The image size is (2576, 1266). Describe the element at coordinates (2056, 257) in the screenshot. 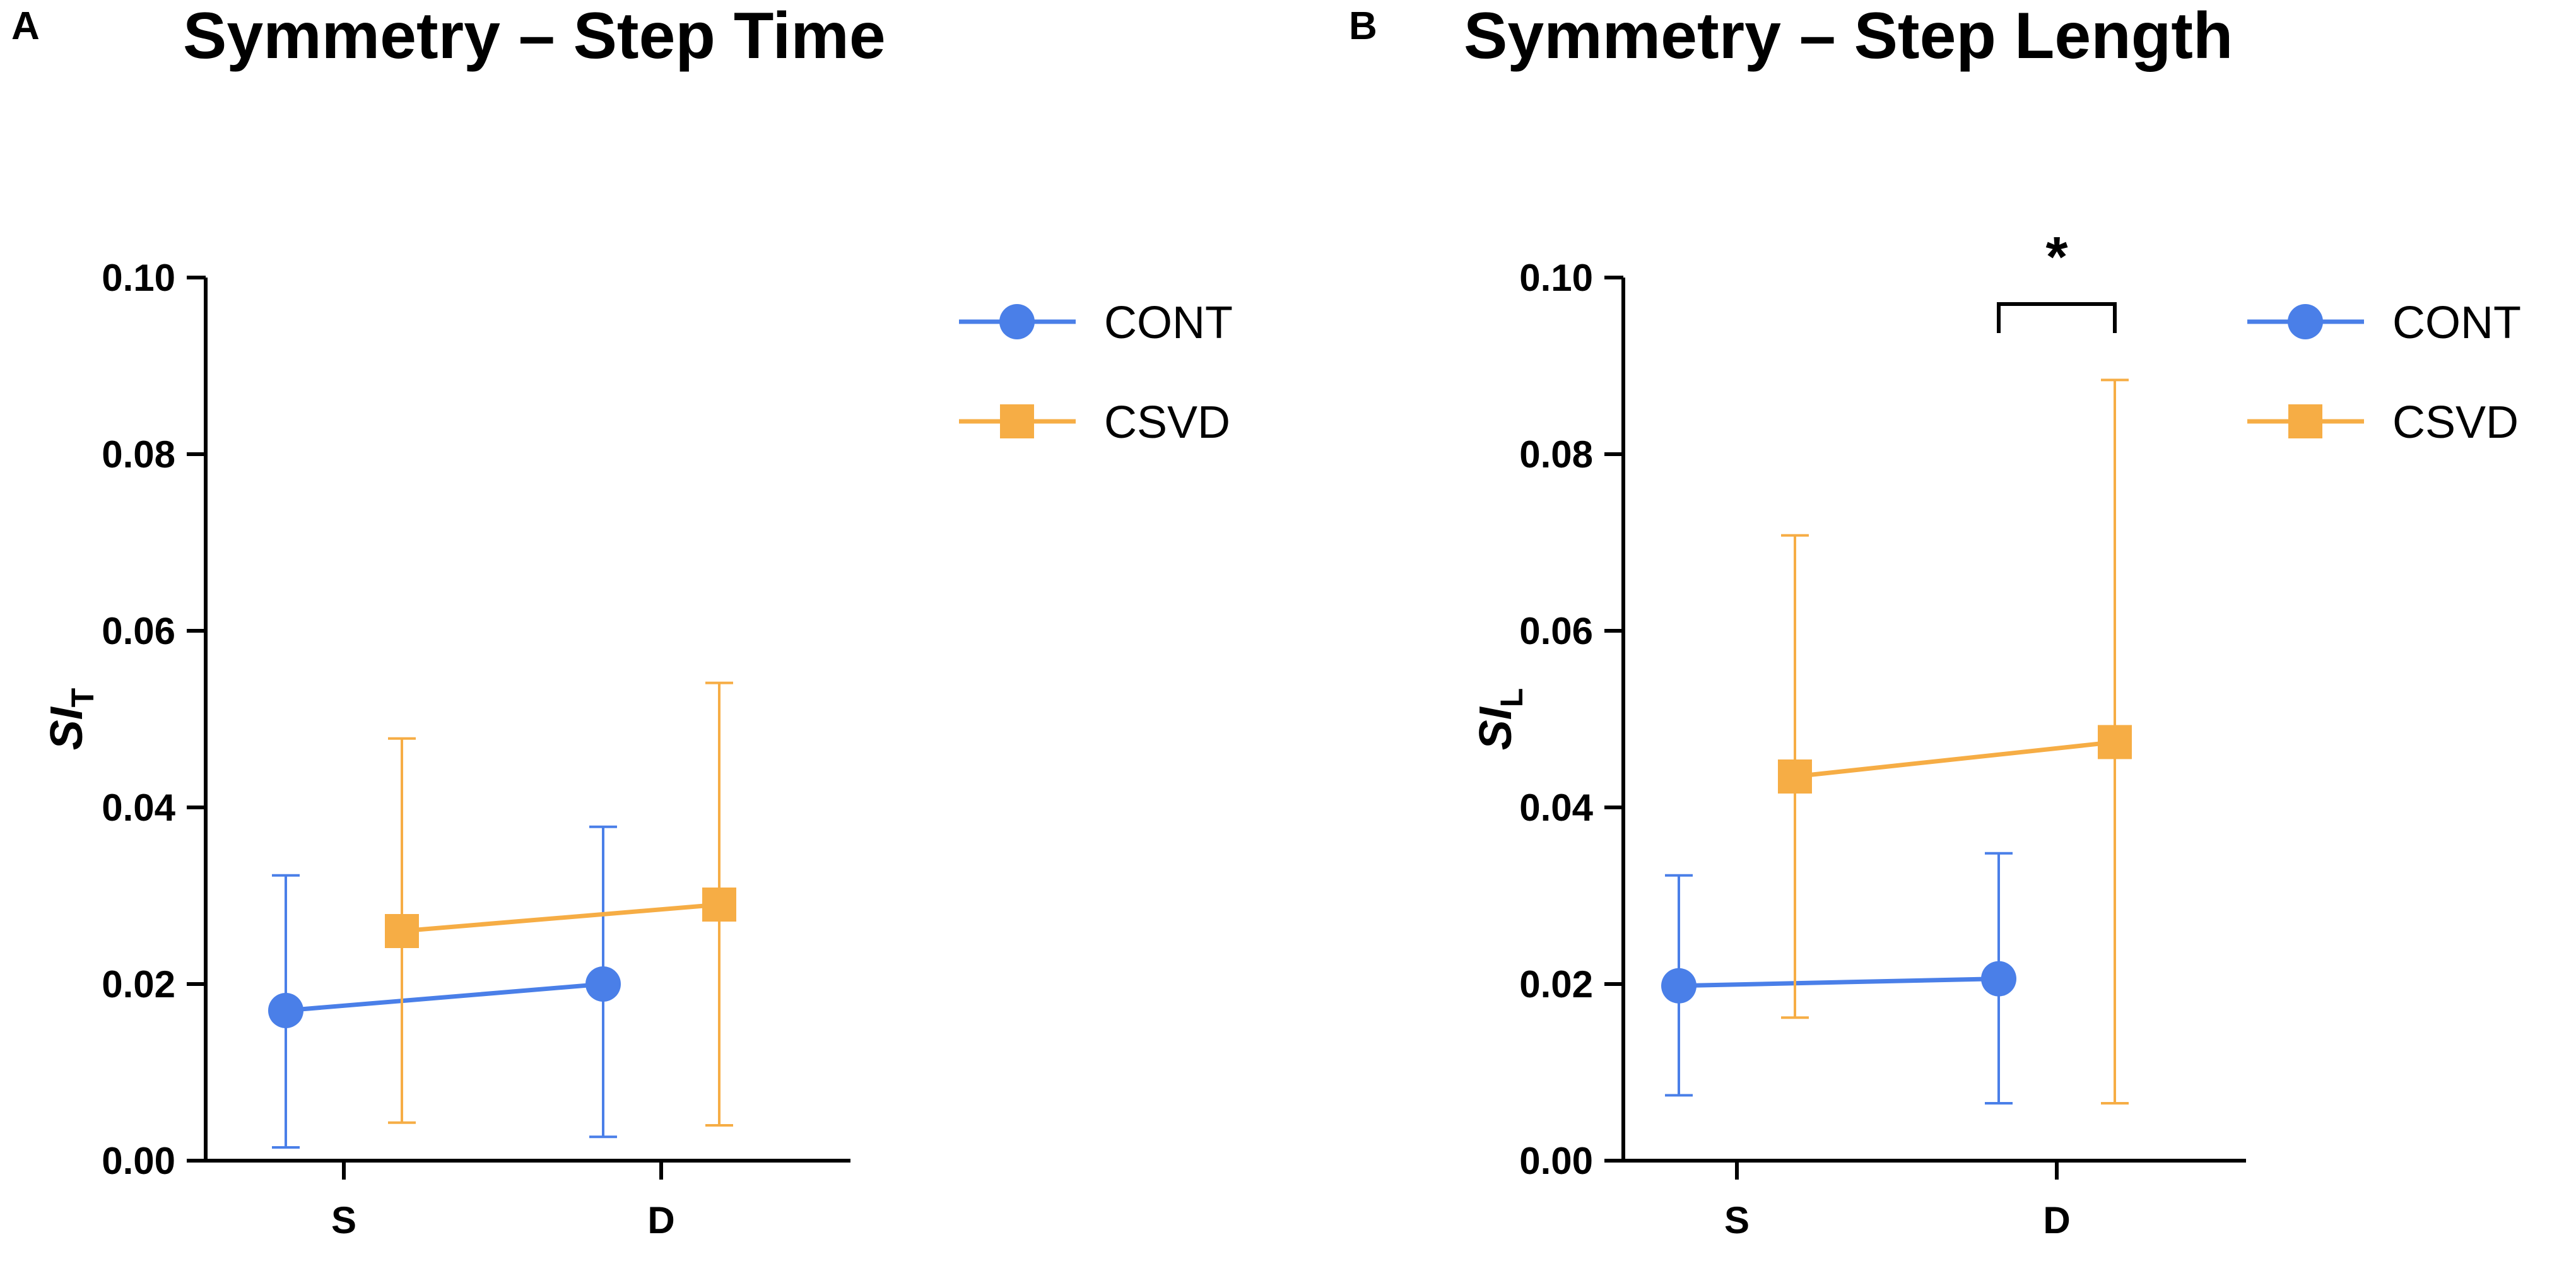

I see `significance-star: *` at that location.